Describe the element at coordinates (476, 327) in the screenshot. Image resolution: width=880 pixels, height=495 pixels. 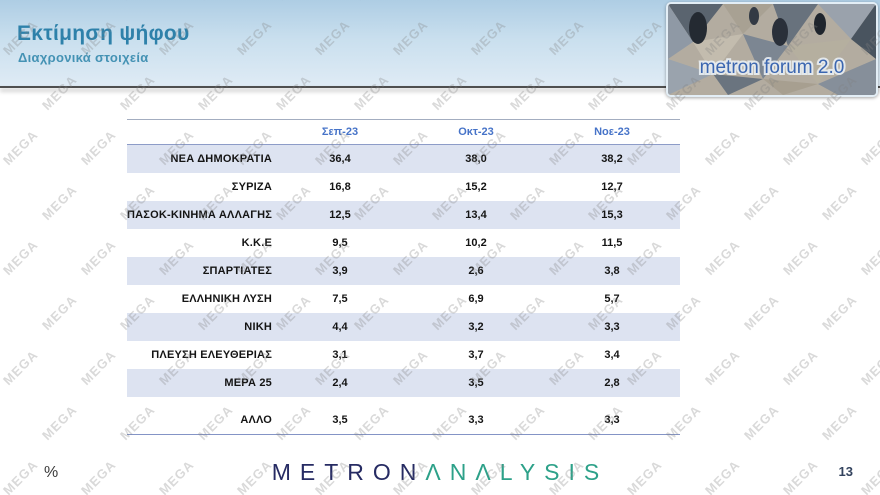
I see `value-cell: 3,2` at that location.